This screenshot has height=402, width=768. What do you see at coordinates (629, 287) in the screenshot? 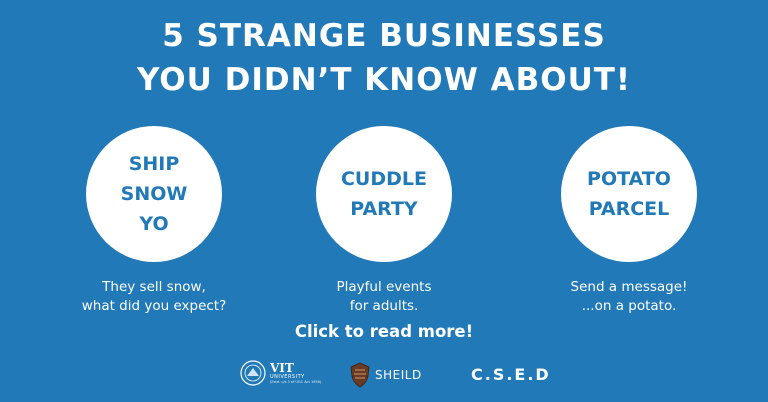
I see `business-description-line: Send a message!` at bounding box center [629, 287].